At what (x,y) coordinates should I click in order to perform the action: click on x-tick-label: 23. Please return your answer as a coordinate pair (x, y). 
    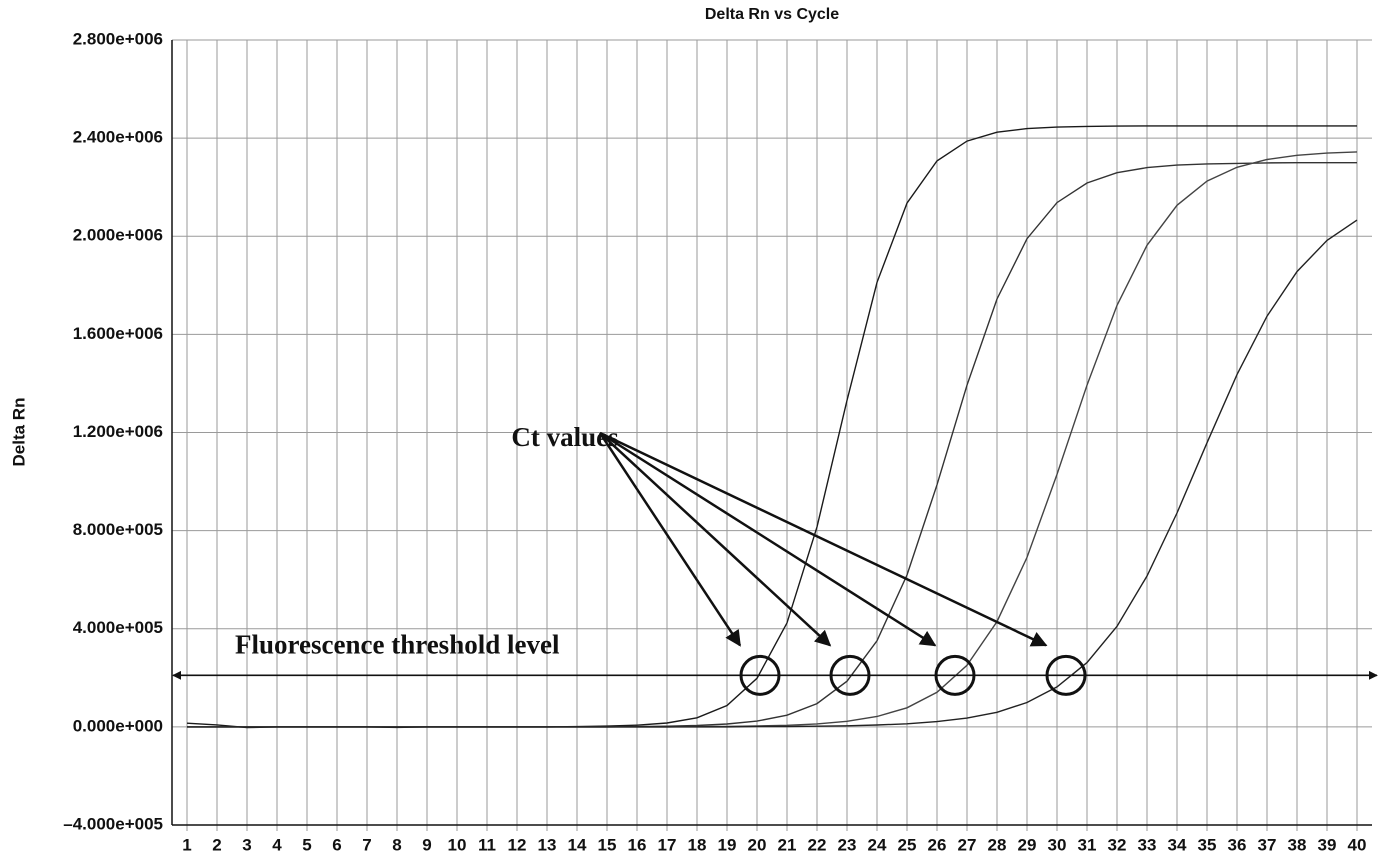
    Looking at the image, I should click on (847, 844).